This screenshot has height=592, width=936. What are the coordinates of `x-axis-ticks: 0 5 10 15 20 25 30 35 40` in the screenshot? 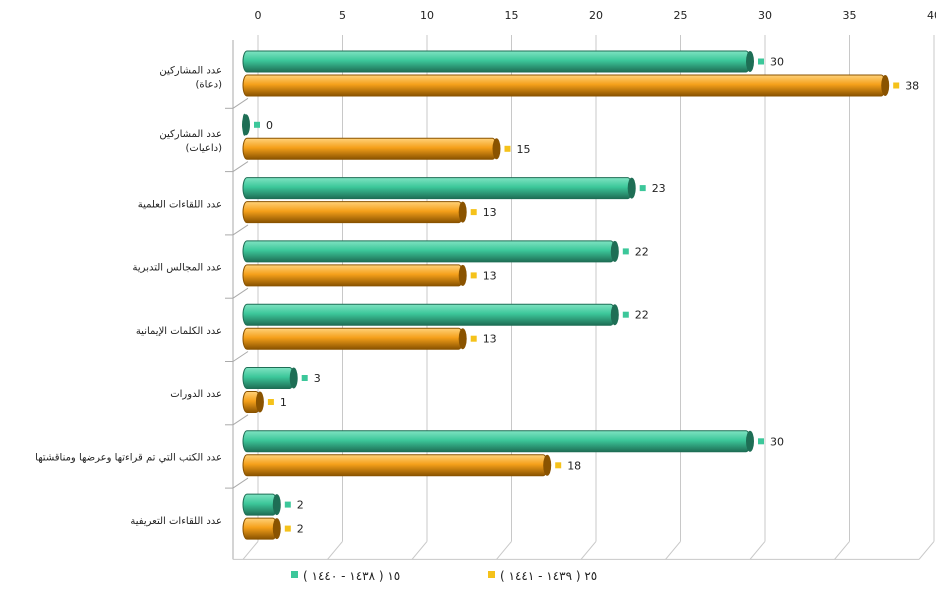 It's located at (595, 15).